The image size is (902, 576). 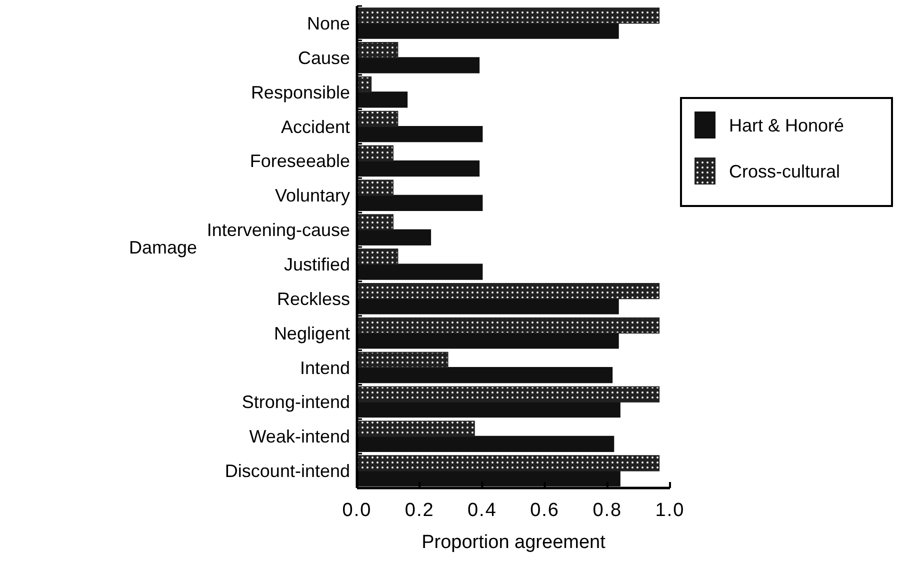 What do you see at coordinates (287, 471) in the screenshot?
I see `y-tick-label: Discount-intend` at bounding box center [287, 471].